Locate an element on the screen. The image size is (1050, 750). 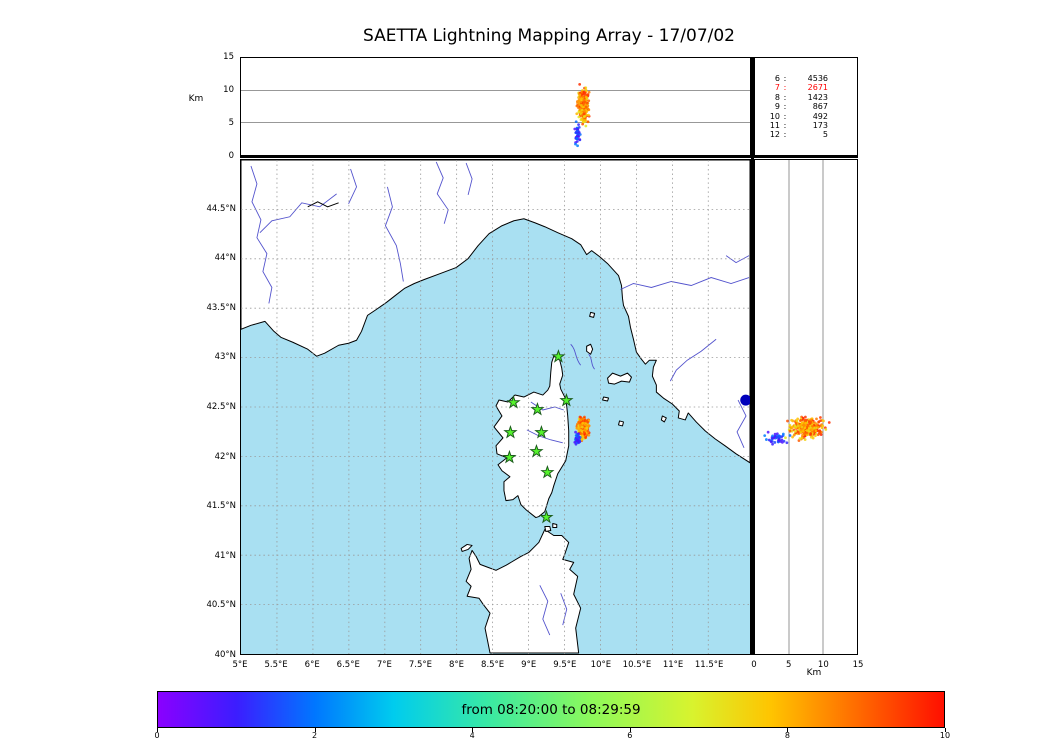
stations-layer is located at coordinates (538, 436).